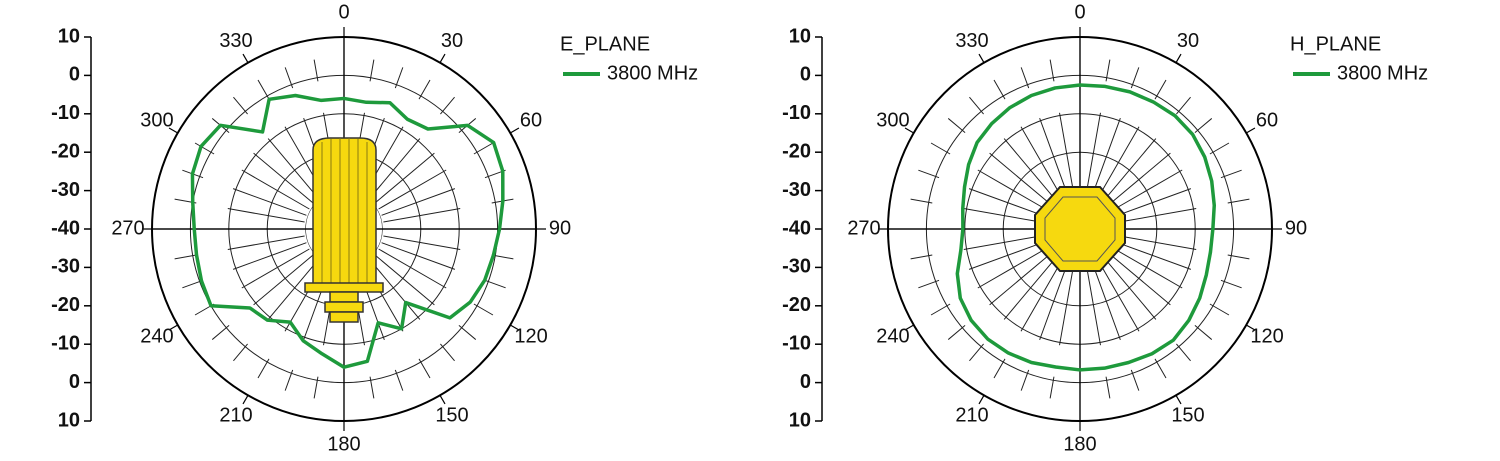 Image resolution: width=1500 pixels, height=461 pixels. Describe the element at coordinates (344, 317) in the screenshot. I see `antenna-connector` at that location.